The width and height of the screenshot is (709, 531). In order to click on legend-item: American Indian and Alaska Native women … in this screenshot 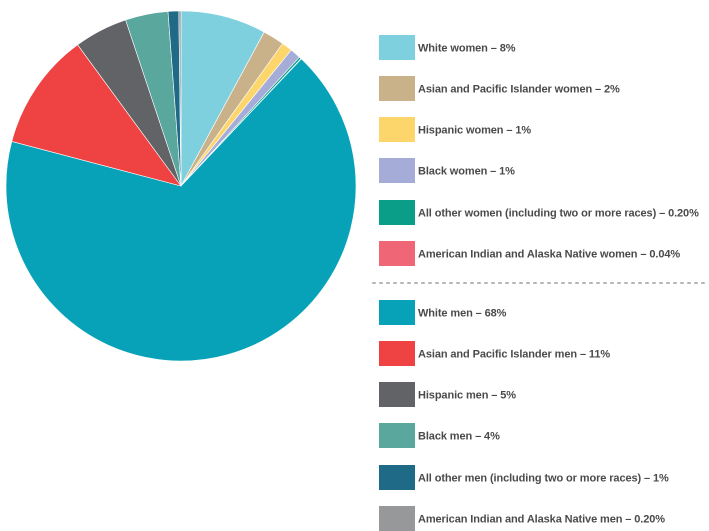, I will do `click(529, 253)`.